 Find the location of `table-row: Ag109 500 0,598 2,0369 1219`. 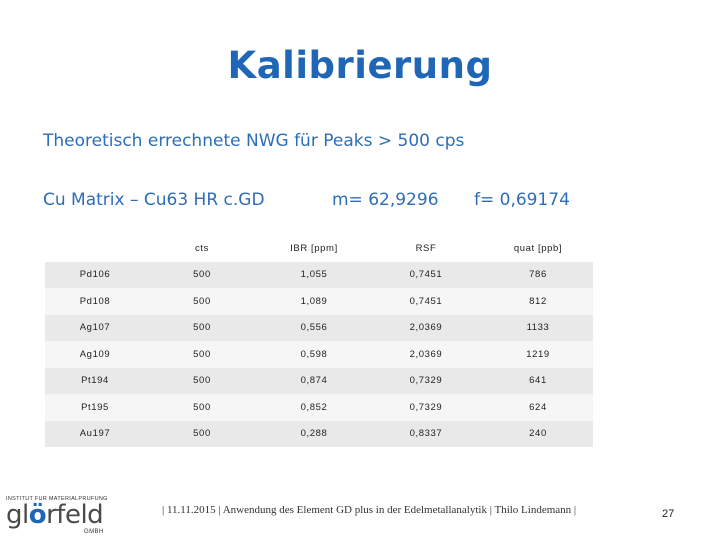

table-row: Ag109 500 0,598 2,0369 1219 is located at coordinates (319, 354).